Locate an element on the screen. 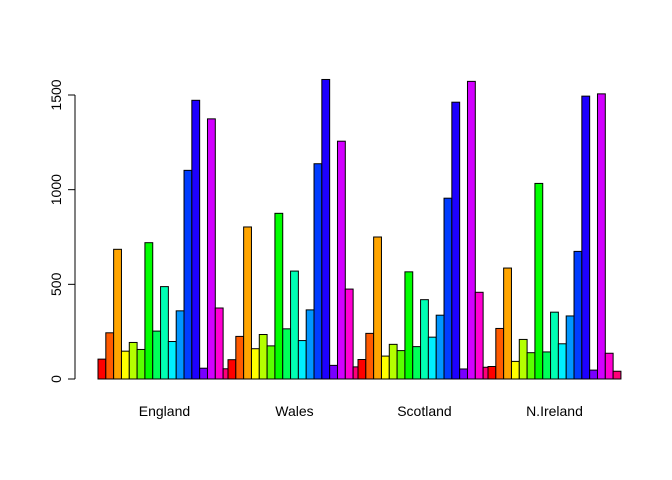 Image resolution: width=672 pixels, height=480 pixels. y-tick-label: 1500 is located at coordinates (56, 94).